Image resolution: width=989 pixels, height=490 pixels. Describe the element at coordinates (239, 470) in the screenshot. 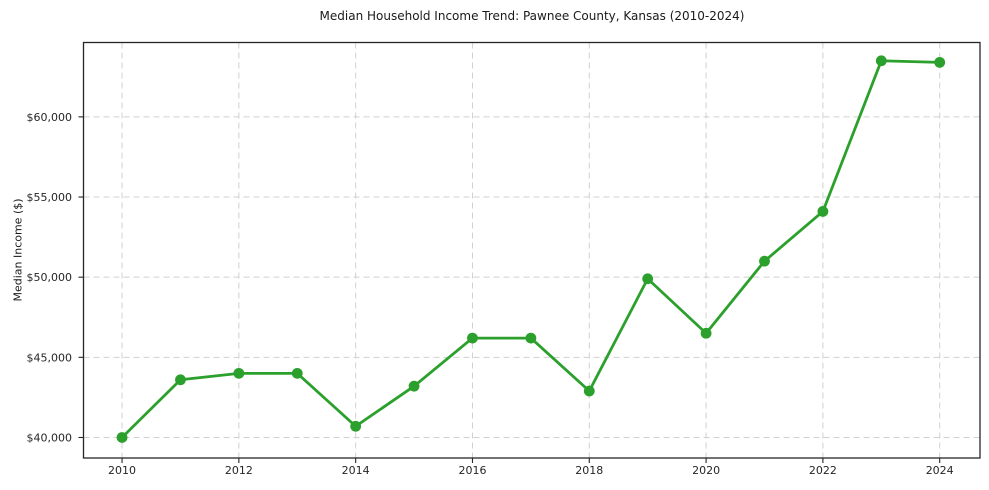

I see `x-tick-label: 2012` at that location.